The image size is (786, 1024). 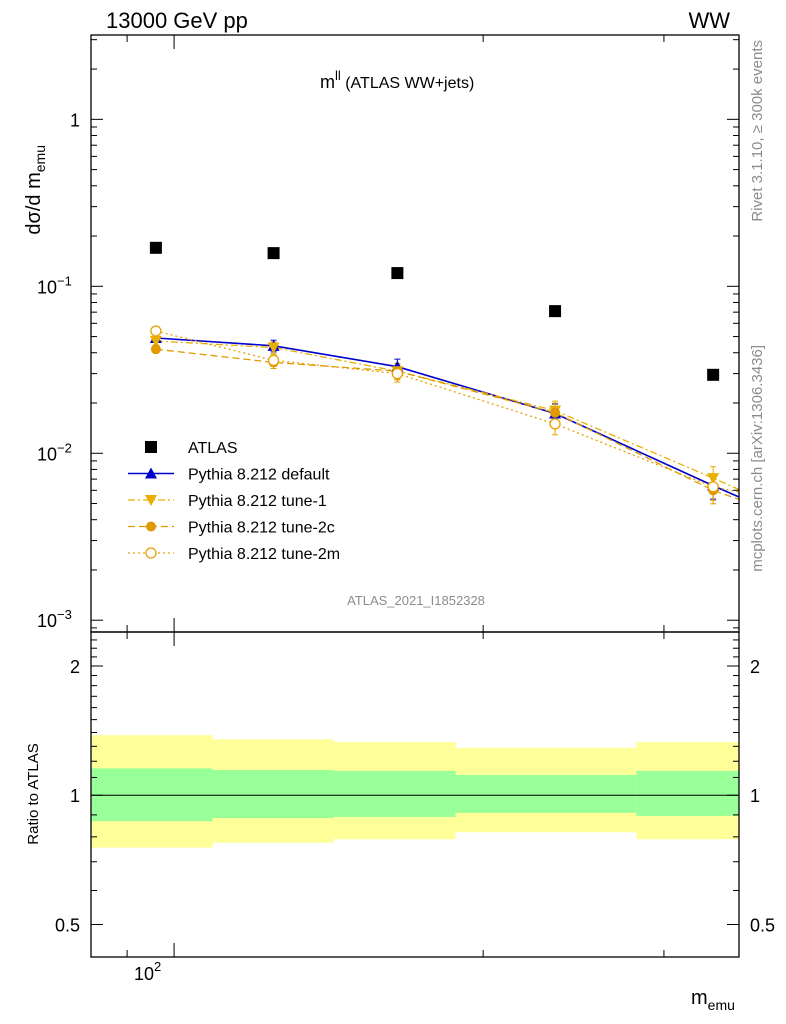 I want to click on header-left: 13000 GeV pp, so click(x=177, y=20).